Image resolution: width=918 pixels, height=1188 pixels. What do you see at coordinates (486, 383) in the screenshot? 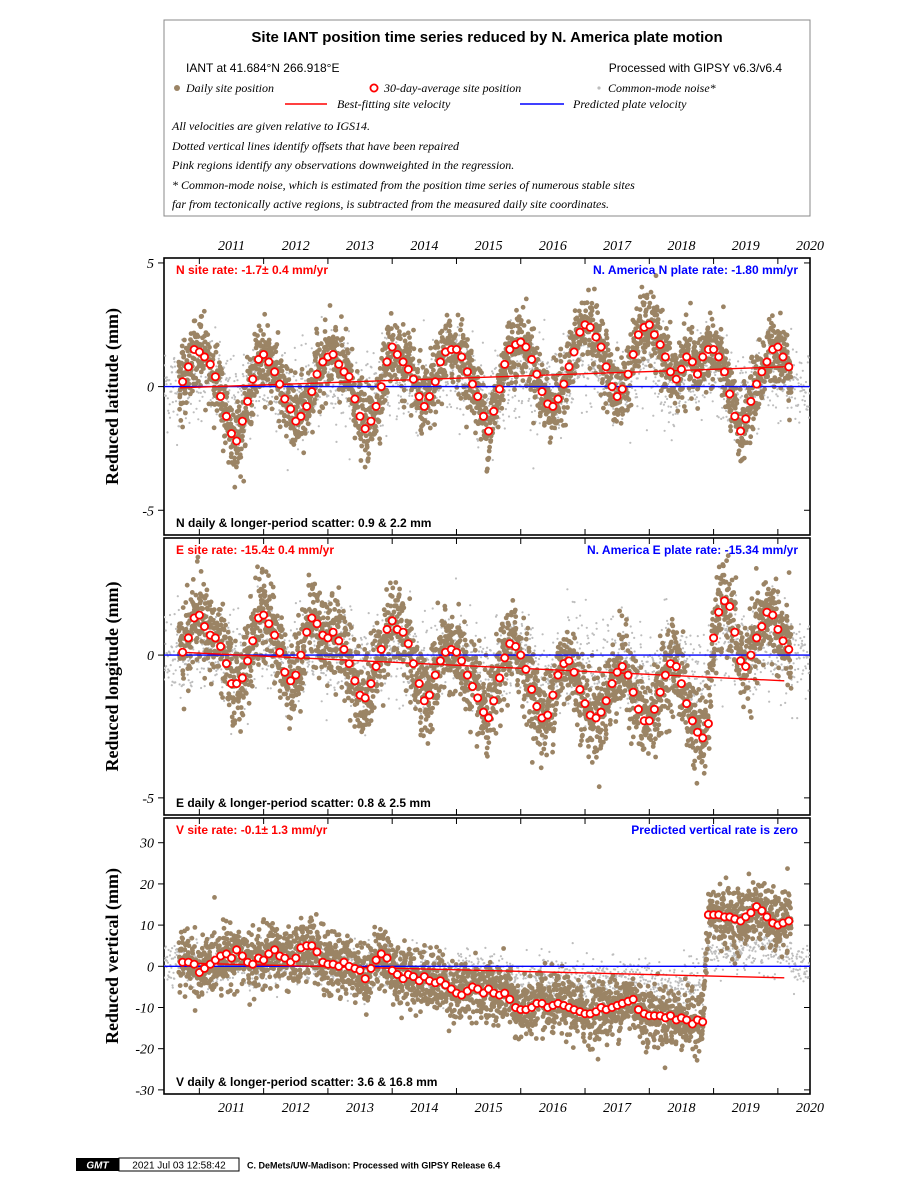
I see `monthly-average-points` at bounding box center [486, 383].